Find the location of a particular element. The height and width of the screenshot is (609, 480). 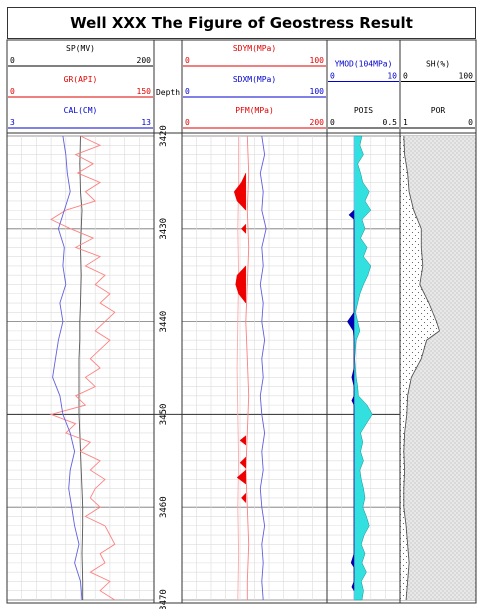

depth-tick-label: 3420 is located at coordinates (164, 136).